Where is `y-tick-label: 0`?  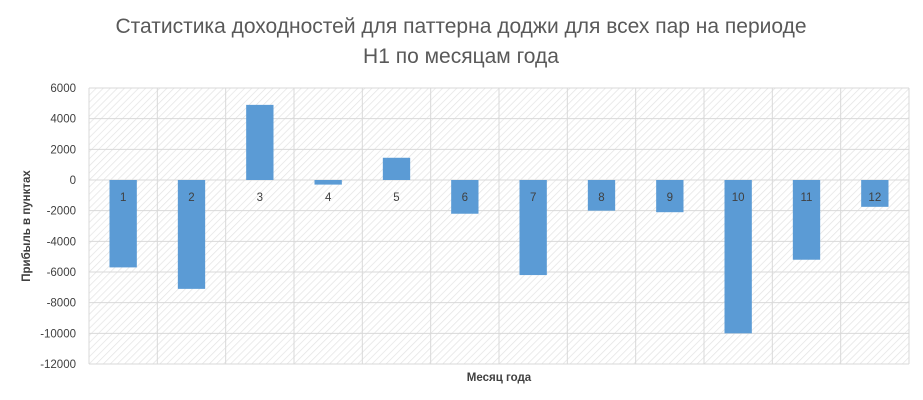 y-tick-label: 0 is located at coordinates (73, 181).